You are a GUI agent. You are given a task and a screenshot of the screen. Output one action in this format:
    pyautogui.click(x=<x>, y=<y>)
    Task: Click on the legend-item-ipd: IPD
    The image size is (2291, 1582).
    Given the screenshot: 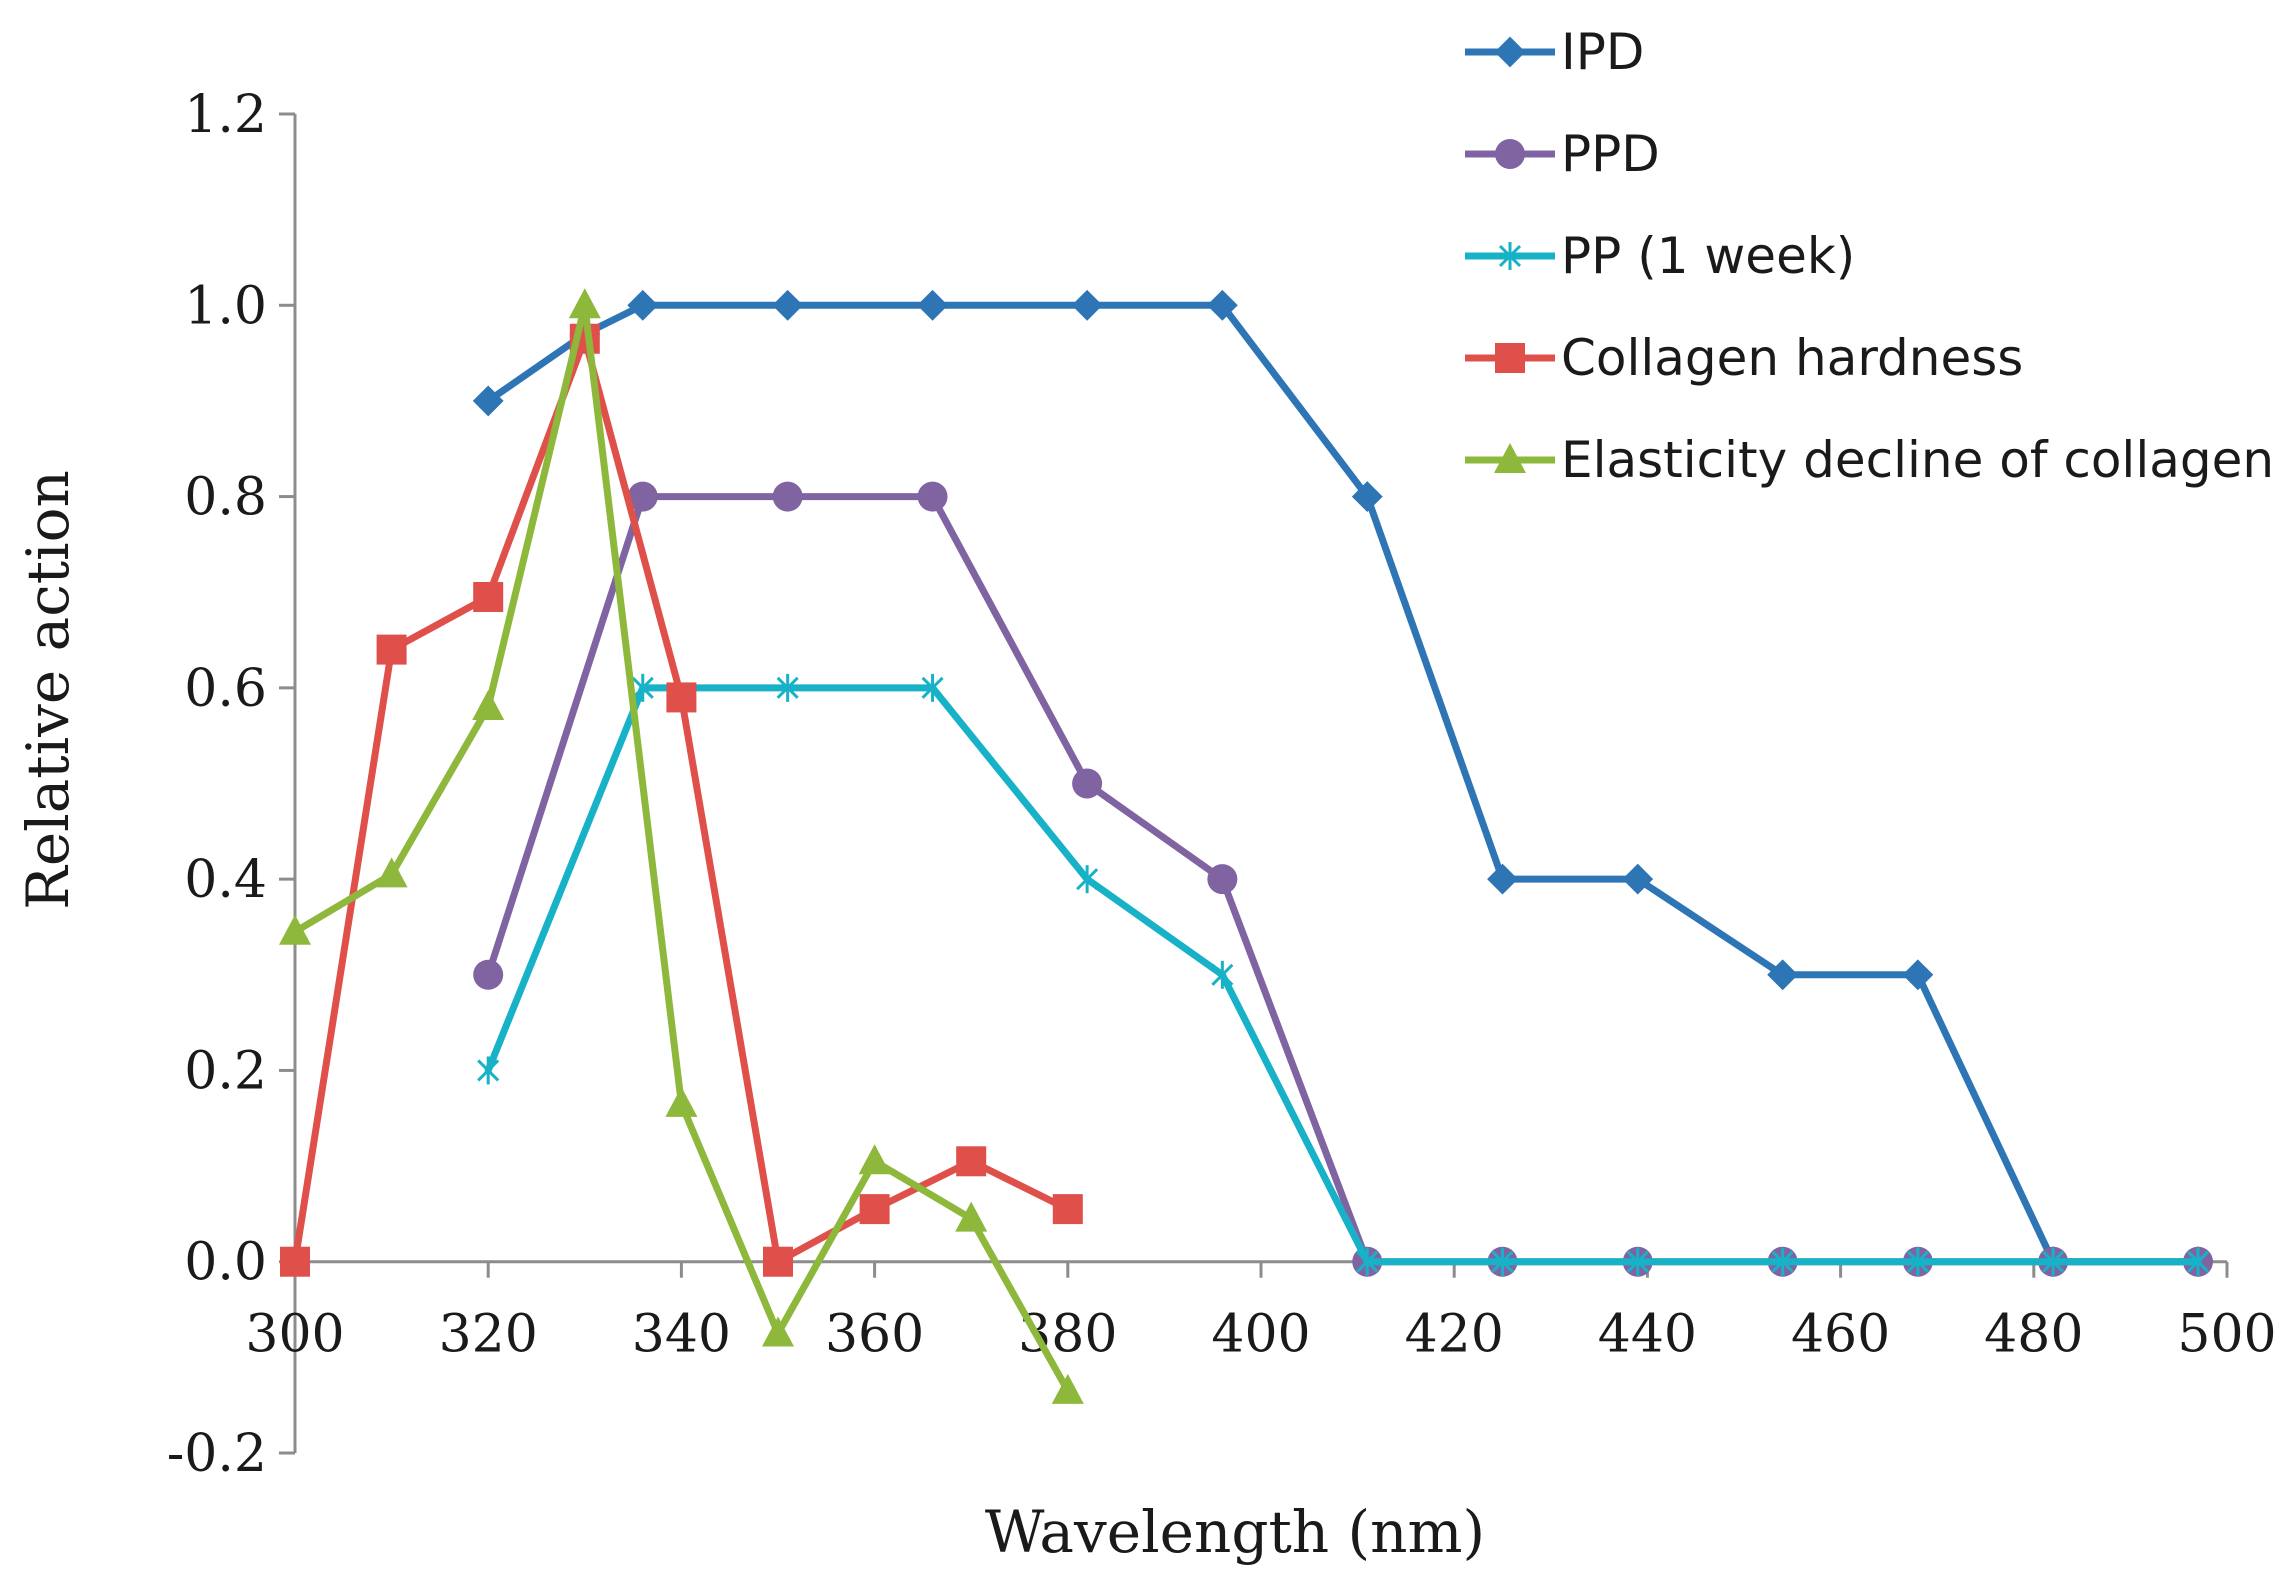 What is the action you would take?
    pyautogui.click(x=1554, y=52)
    